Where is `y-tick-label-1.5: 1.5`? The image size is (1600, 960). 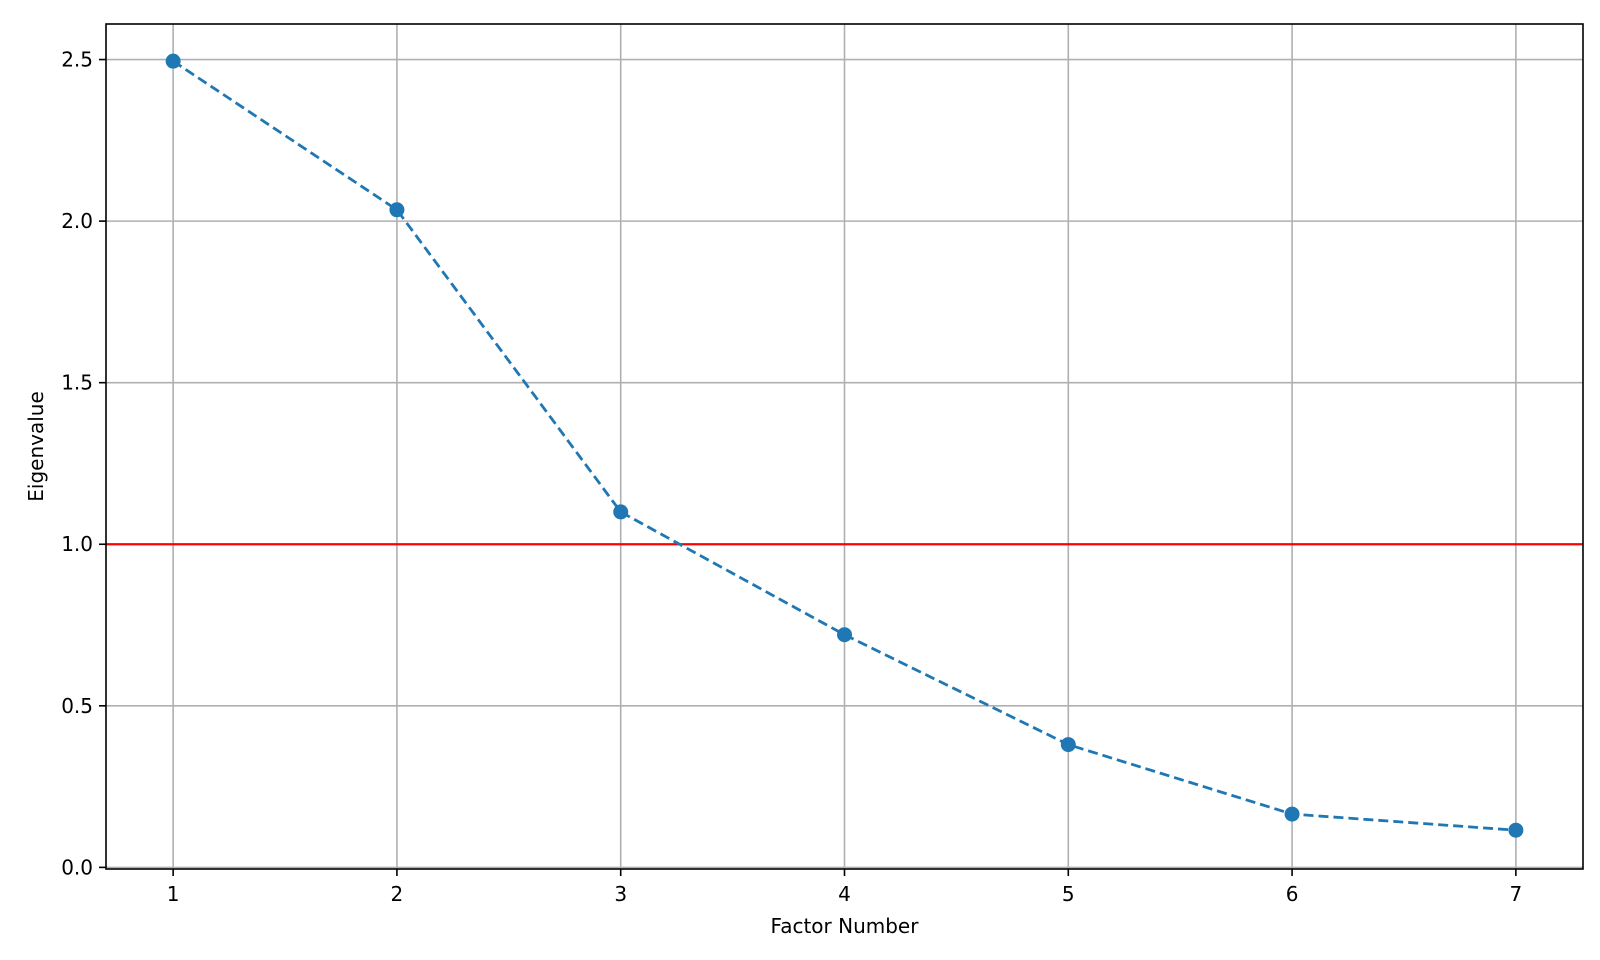 y-tick-label-1.5: 1.5 is located at coordinates (77, 383).